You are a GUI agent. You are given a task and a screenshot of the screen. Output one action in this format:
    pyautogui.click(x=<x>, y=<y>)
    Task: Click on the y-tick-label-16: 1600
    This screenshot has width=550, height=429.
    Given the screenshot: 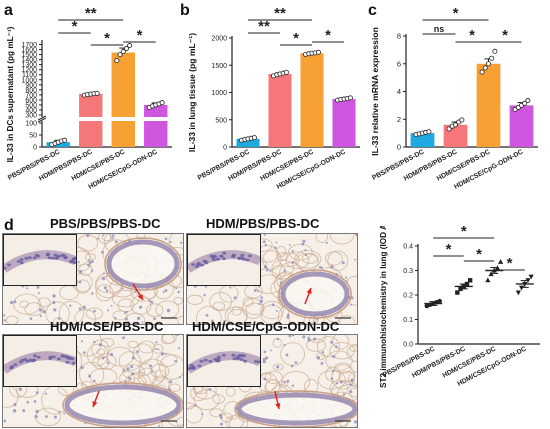 What is the action you would take?
    pyautogui.click(x=29, y=50)
    